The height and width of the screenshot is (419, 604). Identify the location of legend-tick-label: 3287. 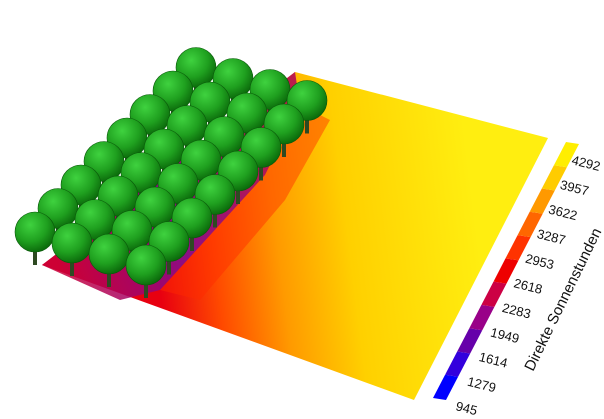
(551, 237).